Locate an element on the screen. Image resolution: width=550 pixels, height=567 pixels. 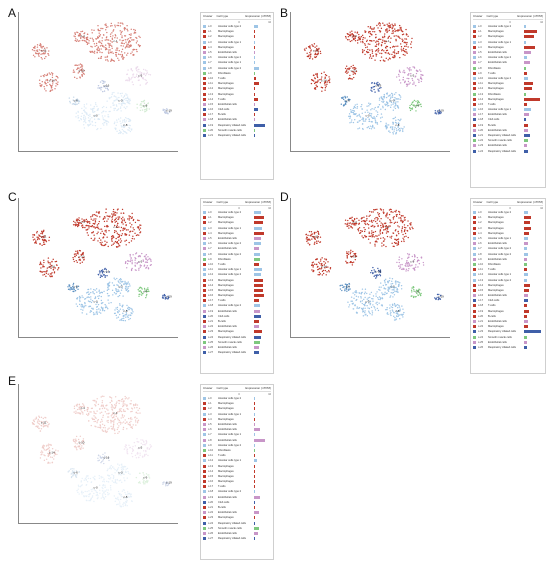
legend-row: c-26 Endothelial cells is located at coordinates (237, 347).